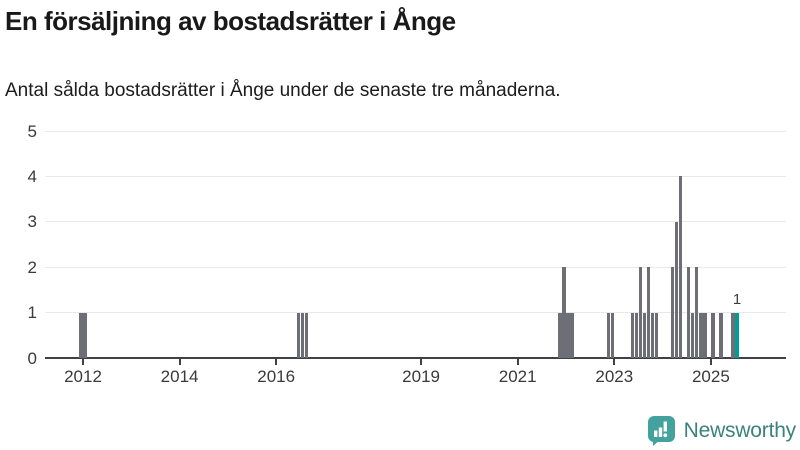 The height and width of the screenshot is (450, 800). What do you see at coordinates (740, 430) in the screenshot?
I see `brand-name: Newsworthy` at bounding box center [740, 430].